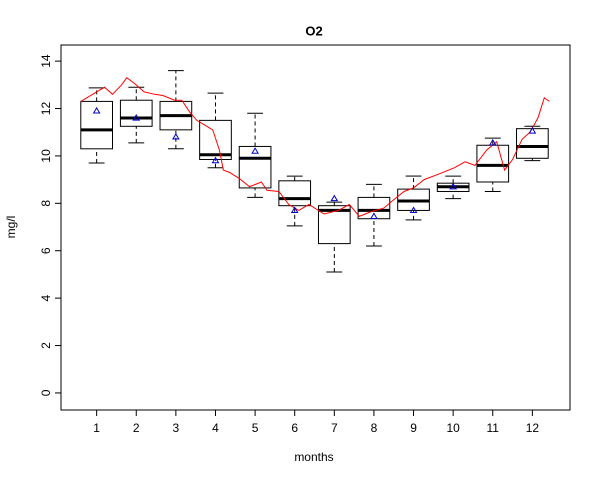  I want to click on x-tick-label: 11, so click(493, 428).